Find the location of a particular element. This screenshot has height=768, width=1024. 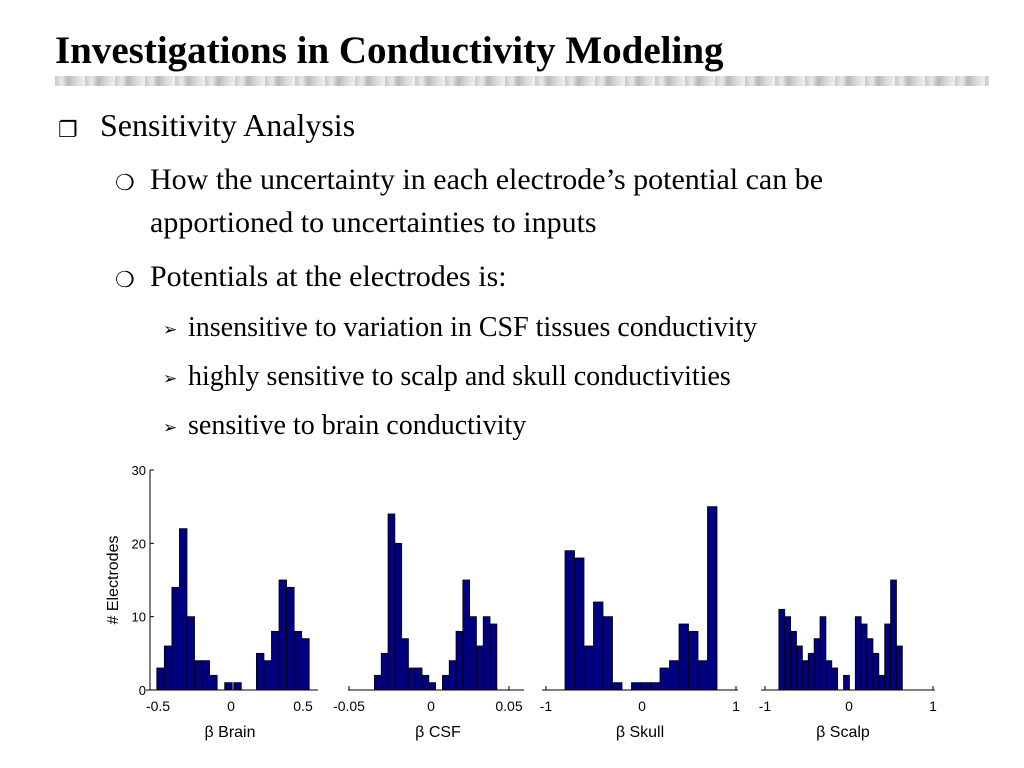

x-axis-label: β Skull is located at coordinates (640, 732).